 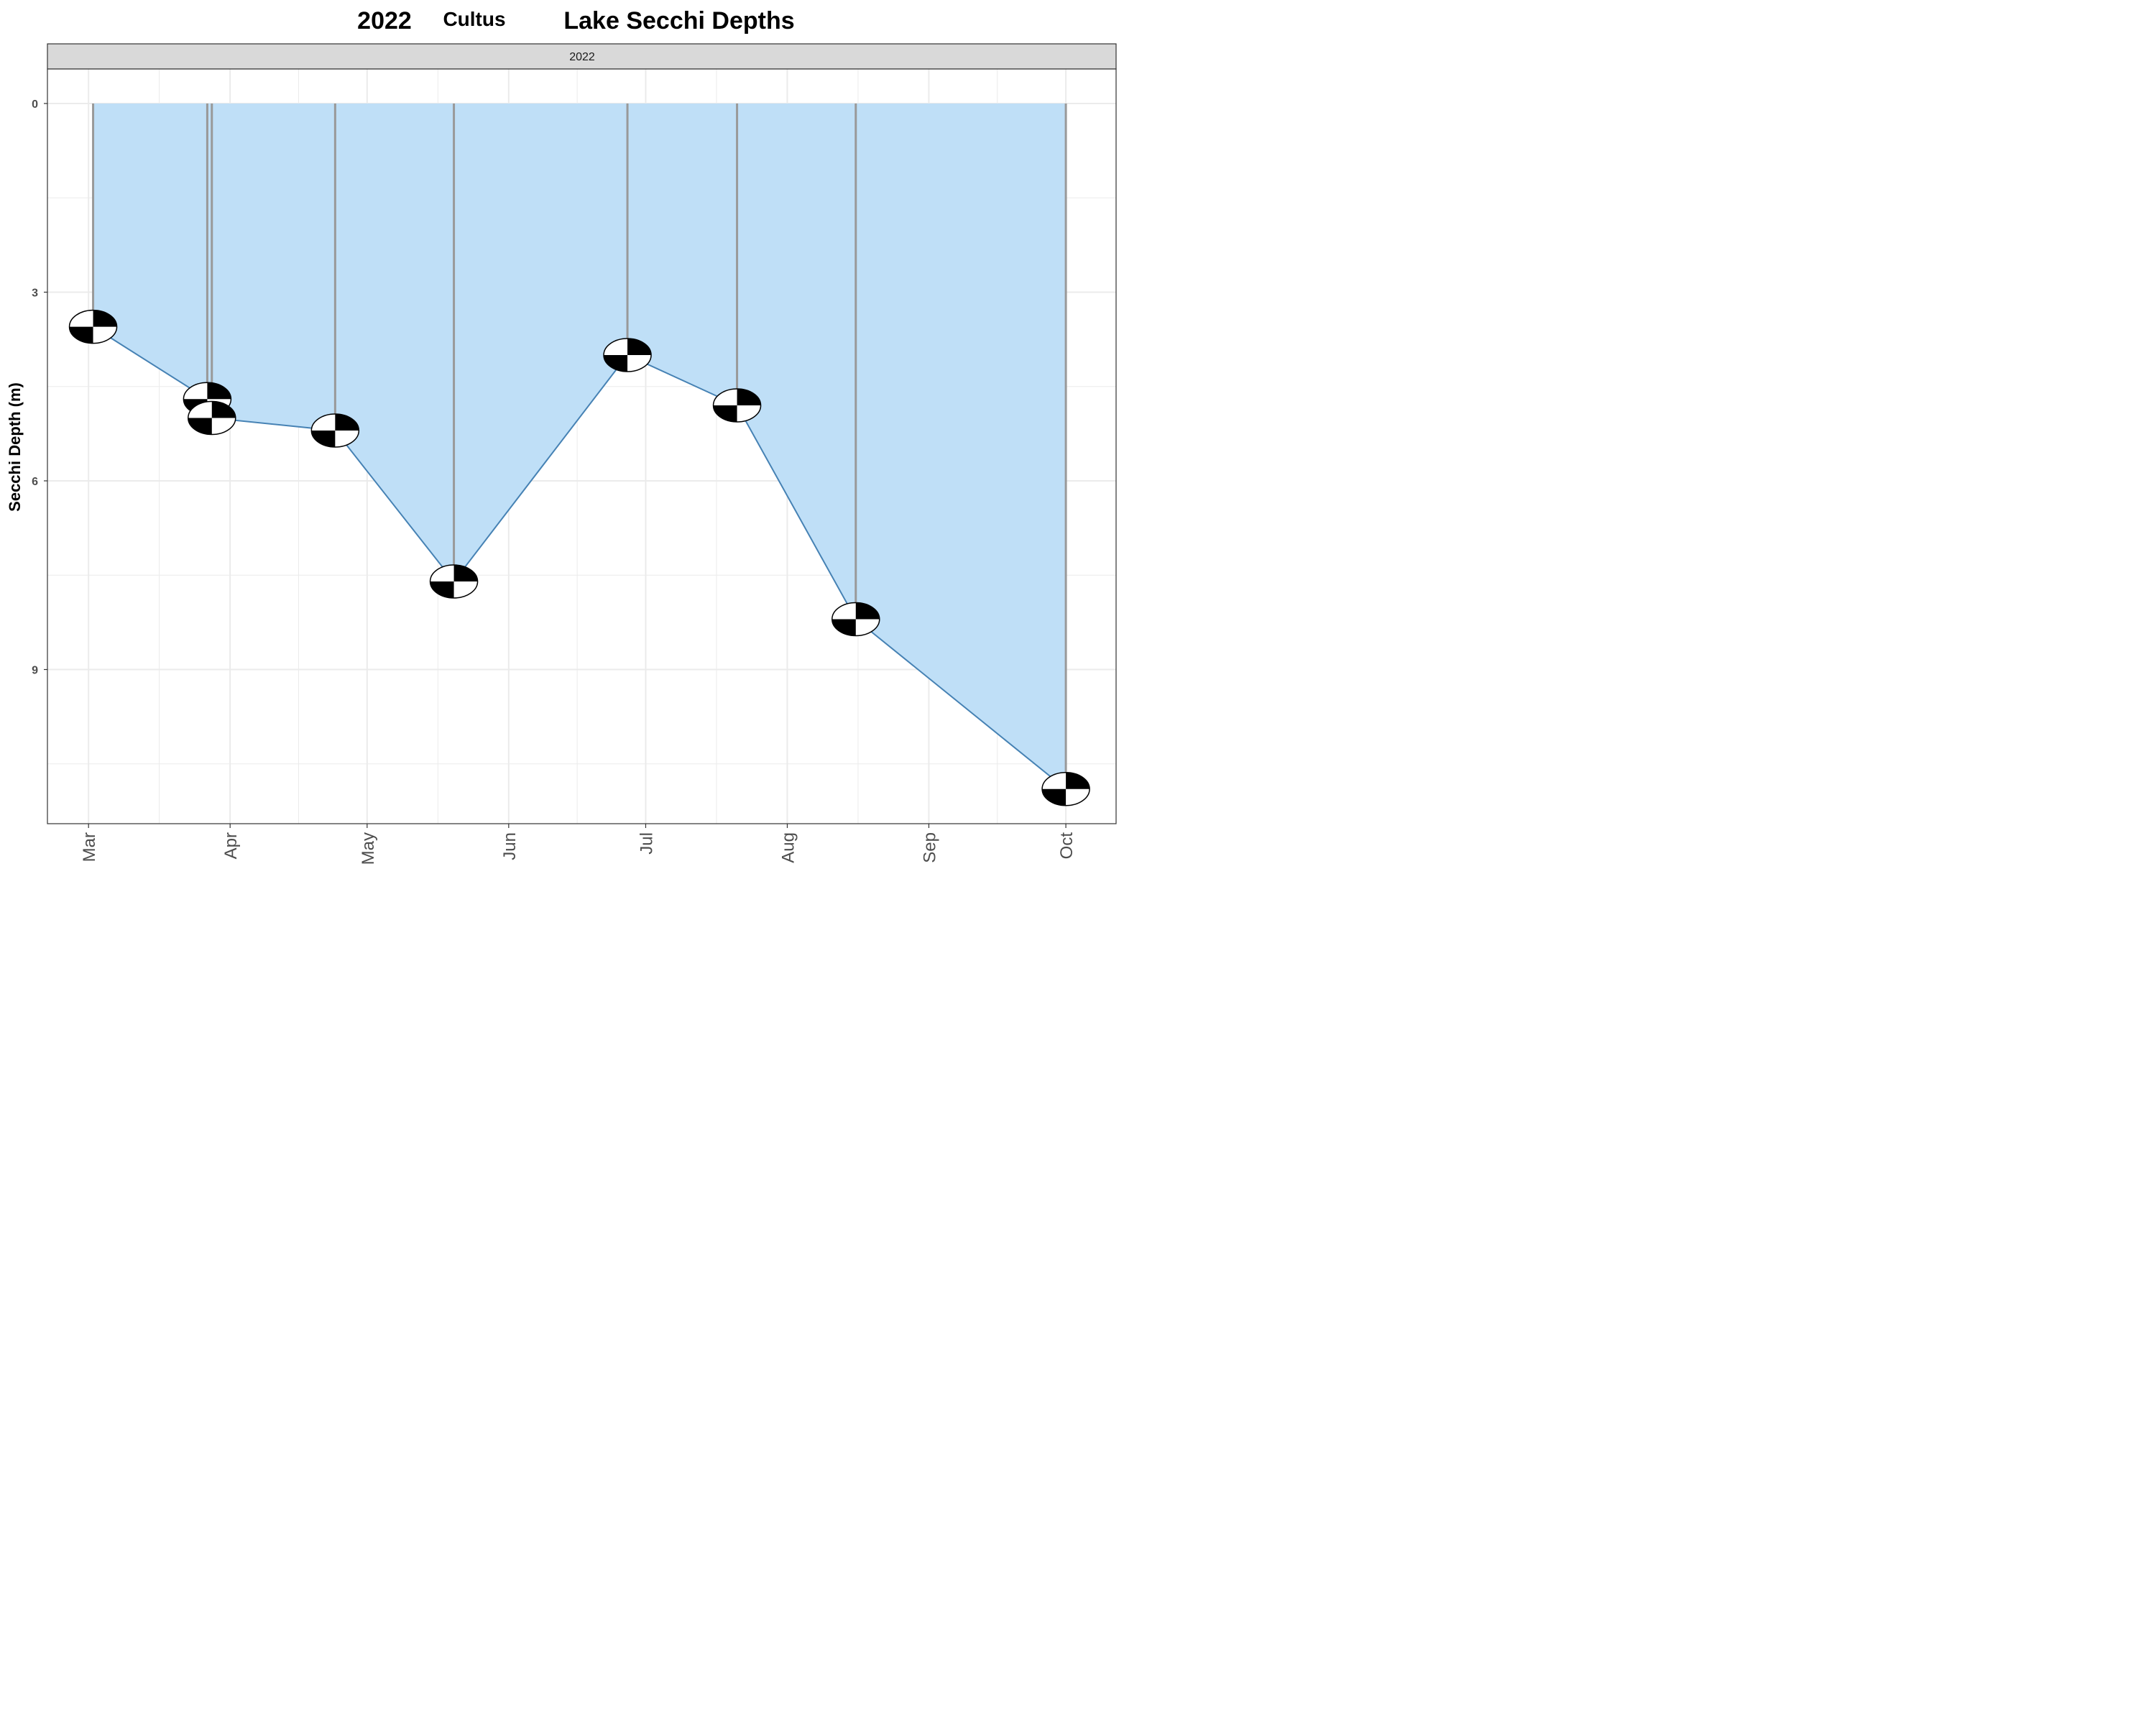 What do you see at coordinates (35, 482) in the screenshot?
I see `y-tick-label: 6` at bounding box center [35, 482].